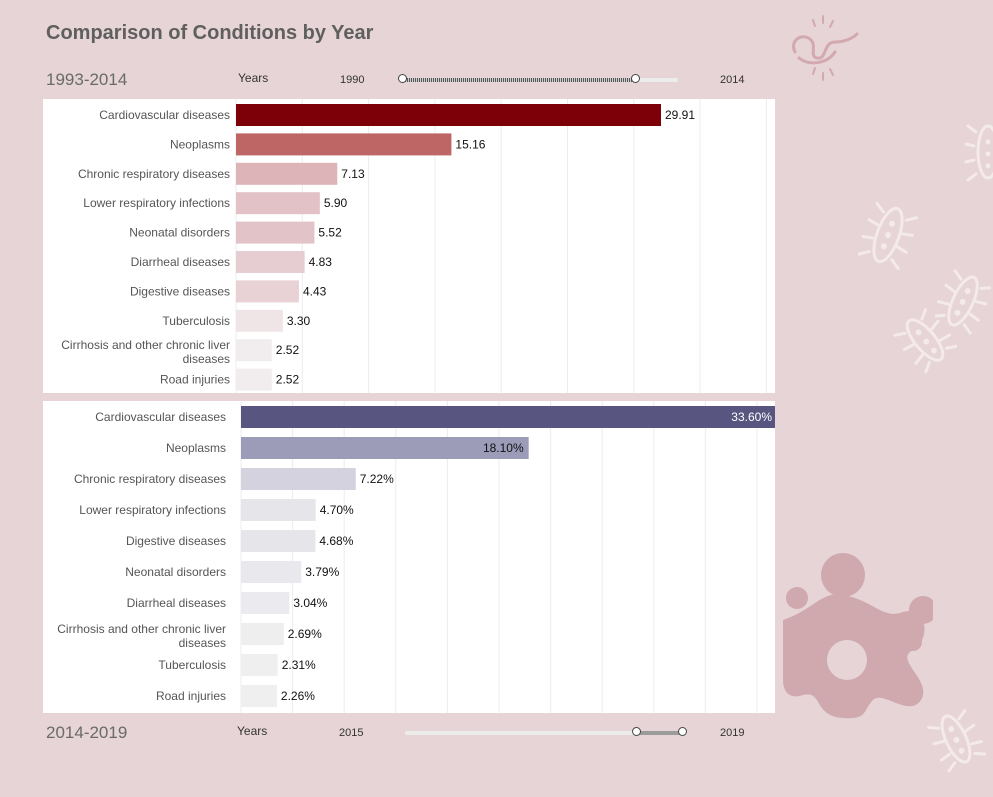 The width and height of the screenshot is (993, 797). I want to click on bottom-chart-category-label: Tuberculosis, so click(192, 665).